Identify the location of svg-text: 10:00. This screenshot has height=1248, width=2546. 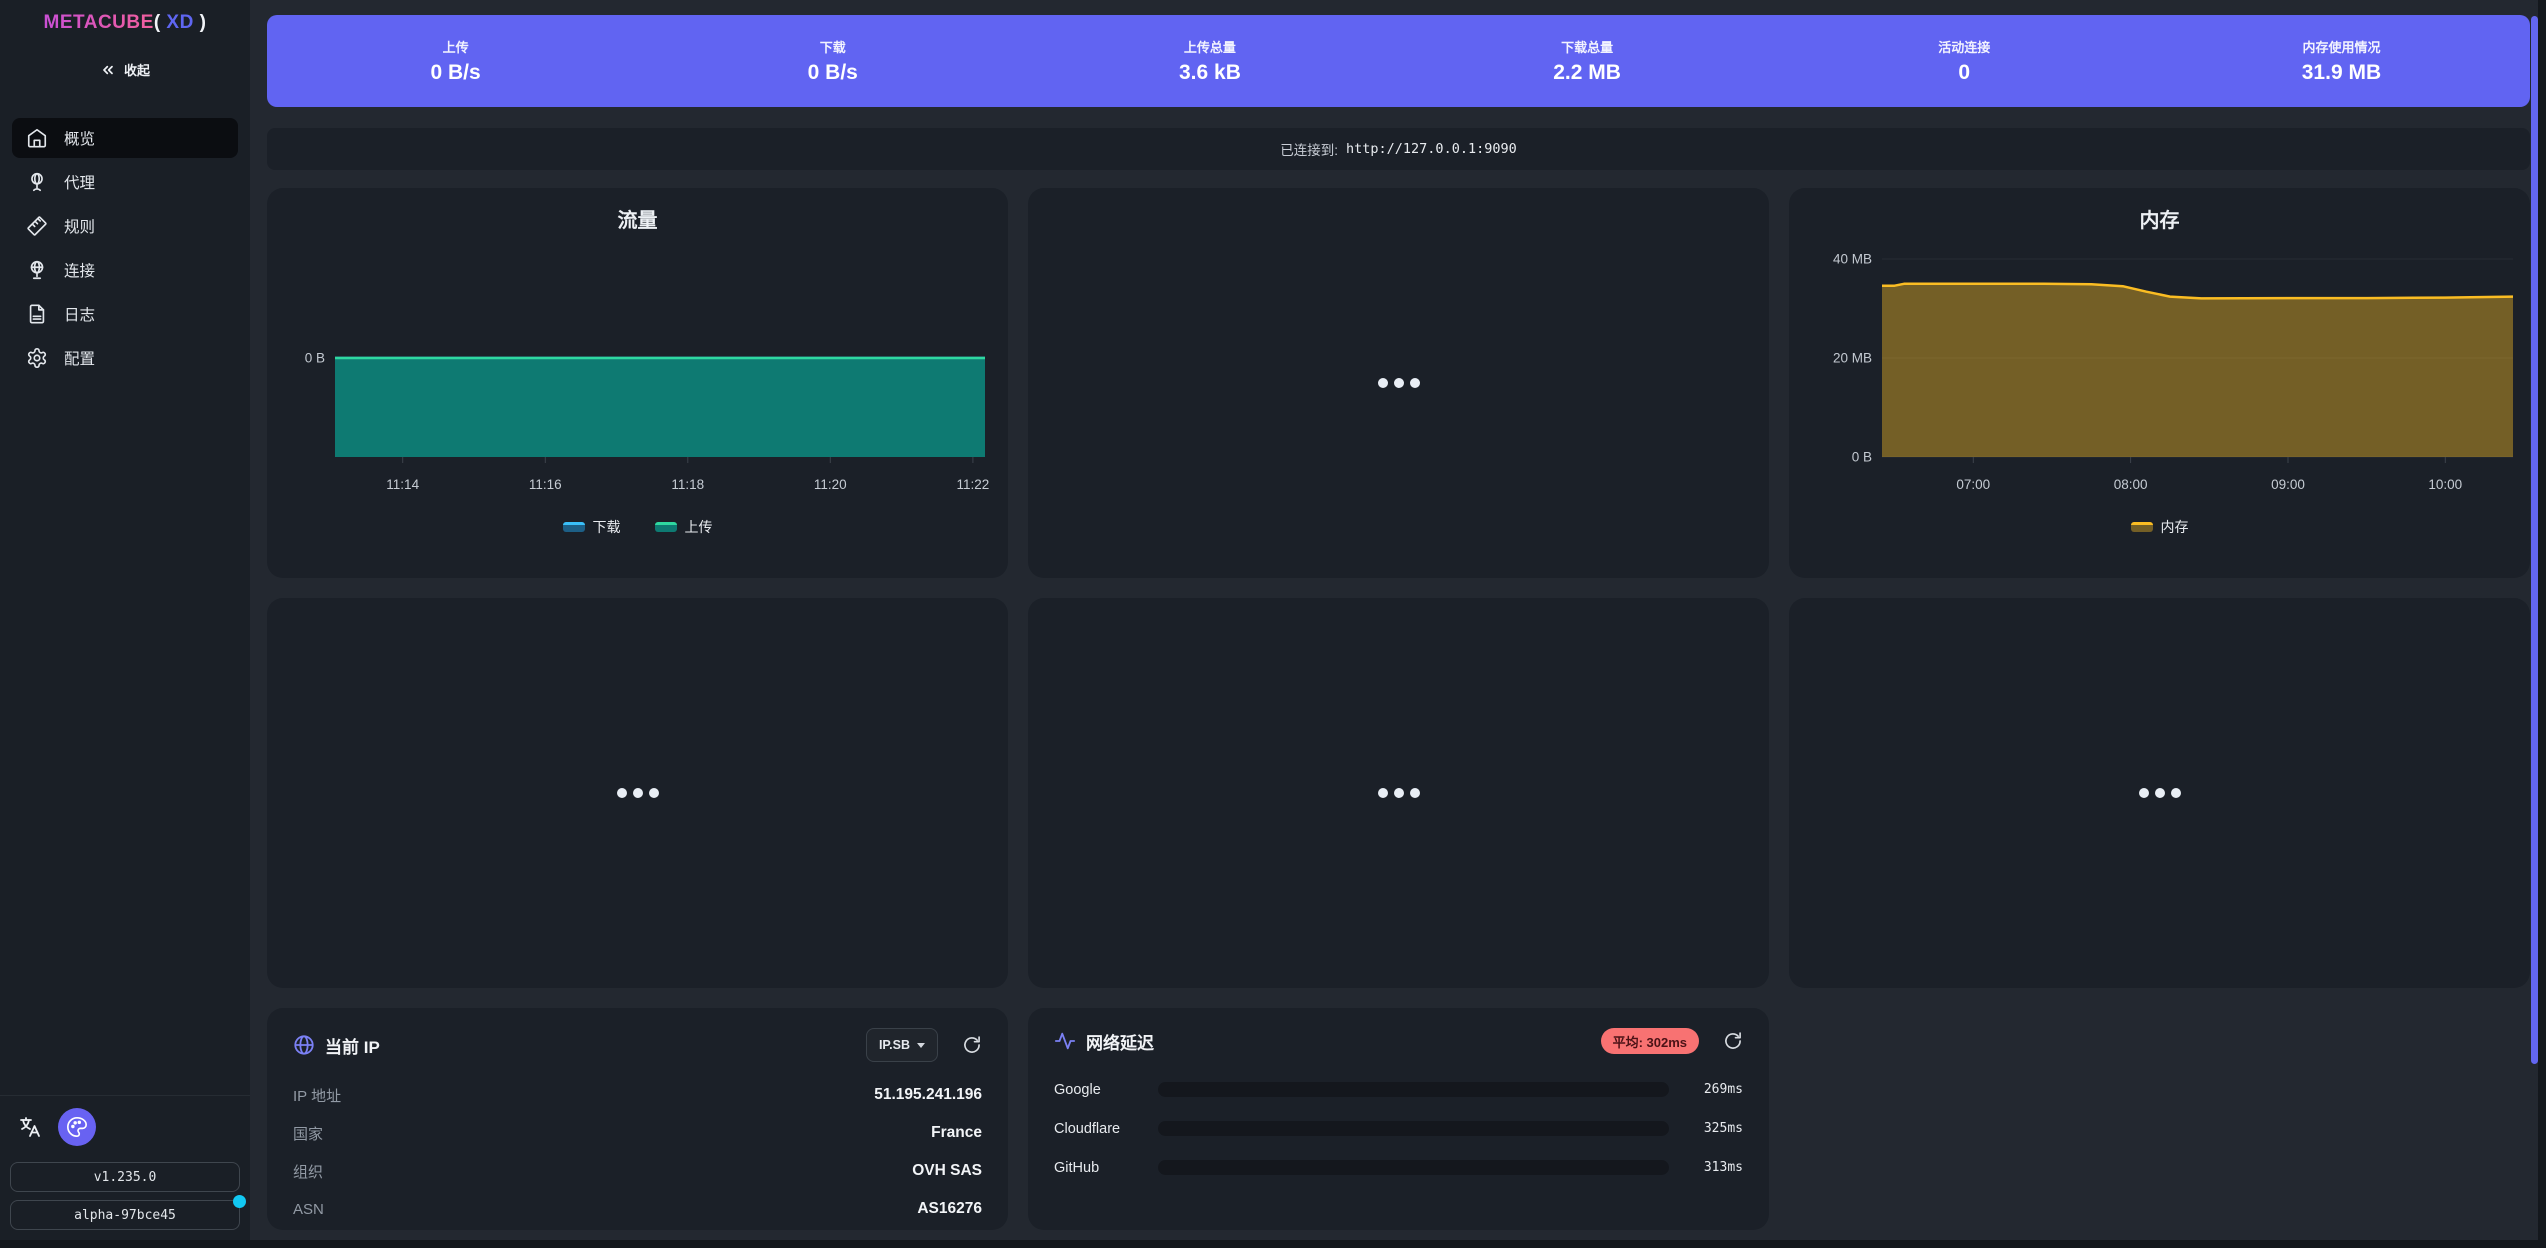
(2445, 484).